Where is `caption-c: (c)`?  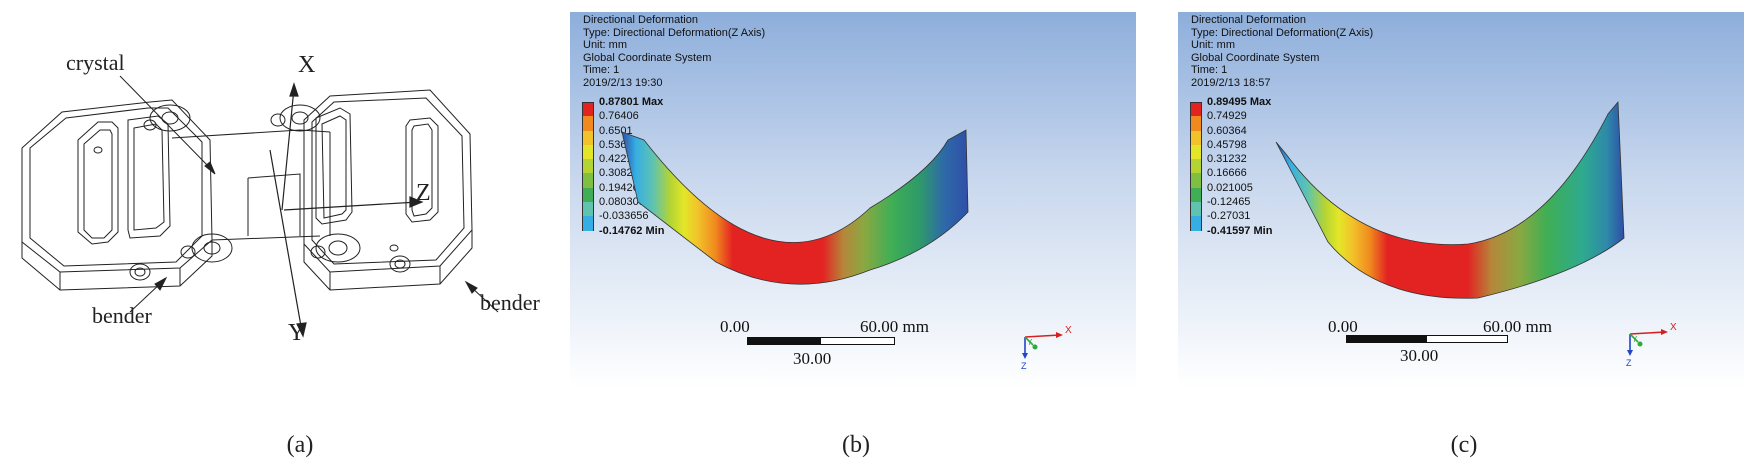 caption-c: (c) is located at coordinates (1464, 445).